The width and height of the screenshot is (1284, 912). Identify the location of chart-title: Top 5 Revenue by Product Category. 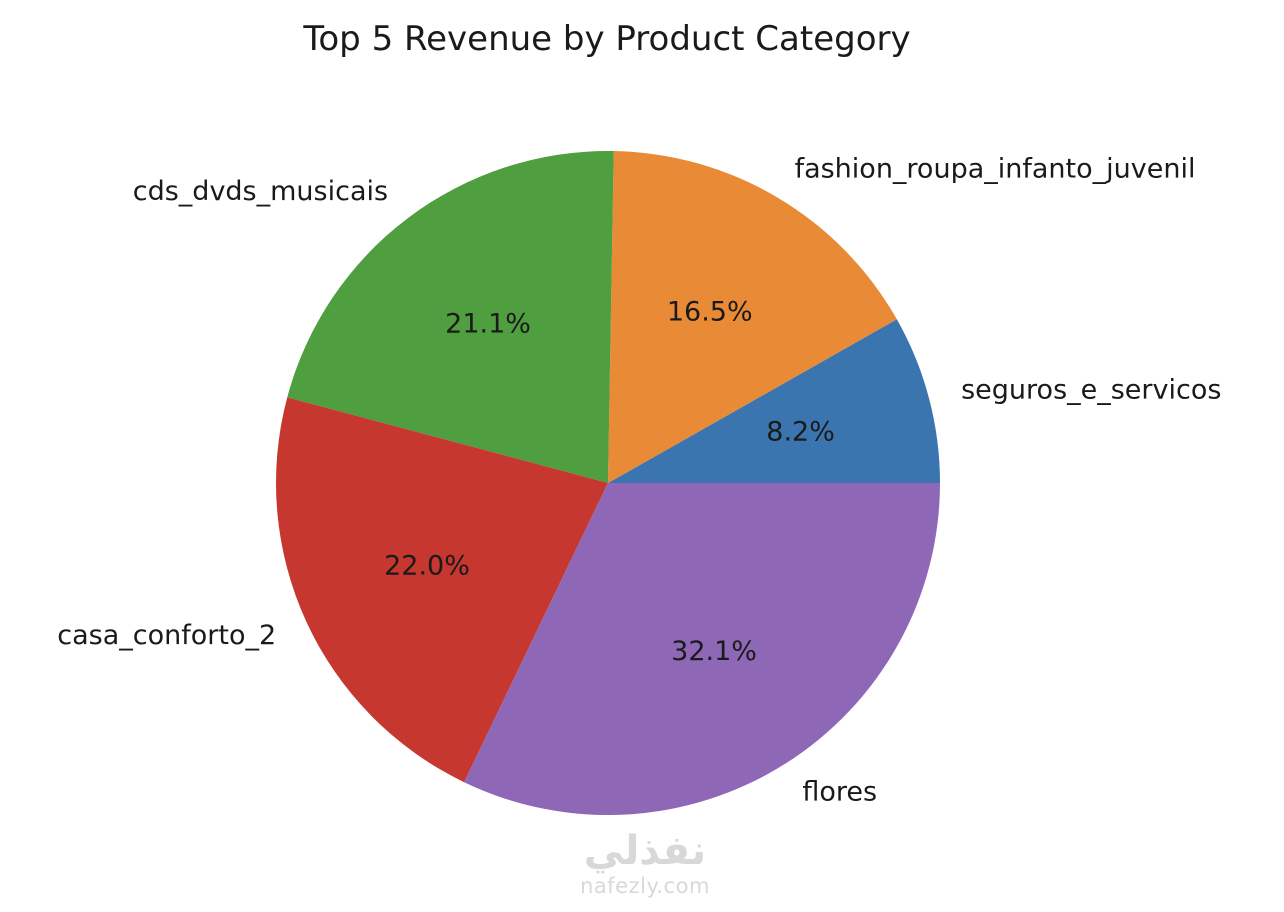
(606, 39).